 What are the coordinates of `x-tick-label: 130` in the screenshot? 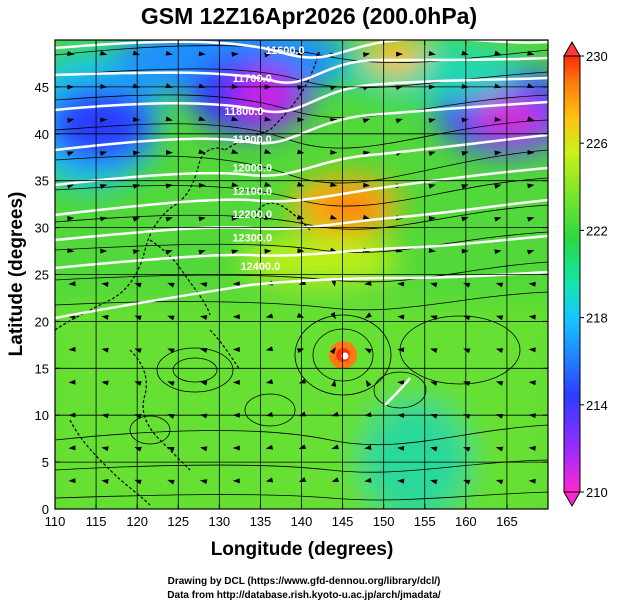 It's located at (219, 521).